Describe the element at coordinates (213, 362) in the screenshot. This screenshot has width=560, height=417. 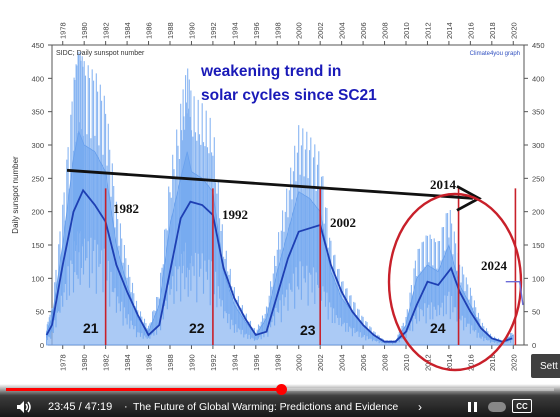
I see `x-tick-label-bottom: 1992` at that location.